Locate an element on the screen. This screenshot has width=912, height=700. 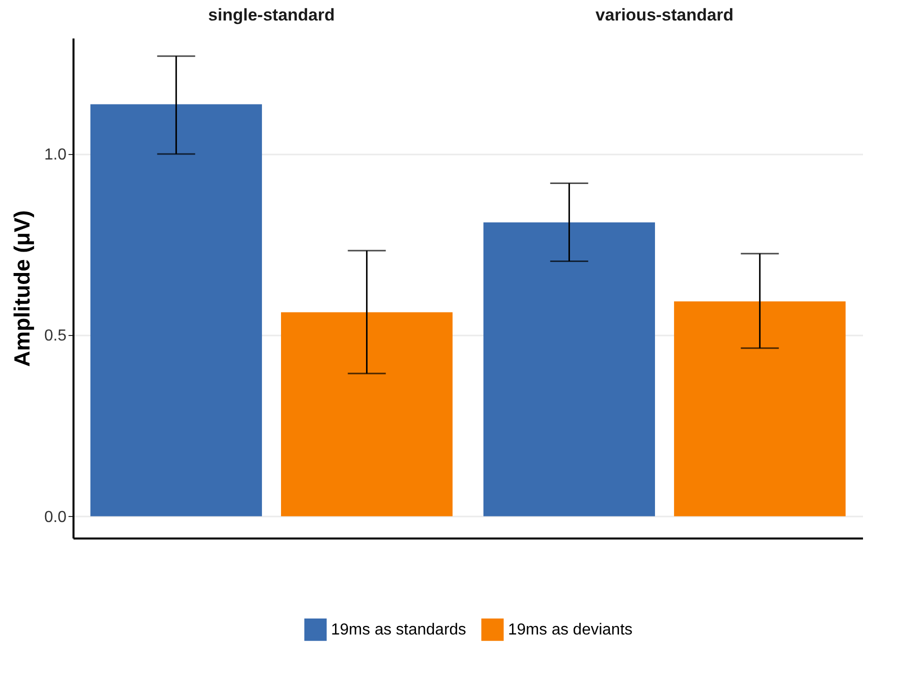
x-tick-label: single-standard is located at coordinates (271, 15).